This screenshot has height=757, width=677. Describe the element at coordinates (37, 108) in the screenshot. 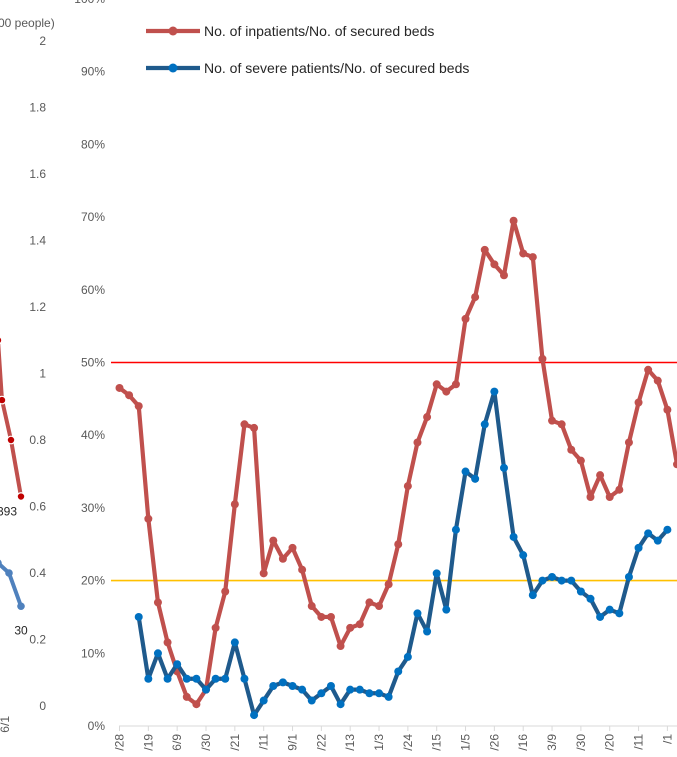

I see `left-y-tick-label: 1.8` at that location.